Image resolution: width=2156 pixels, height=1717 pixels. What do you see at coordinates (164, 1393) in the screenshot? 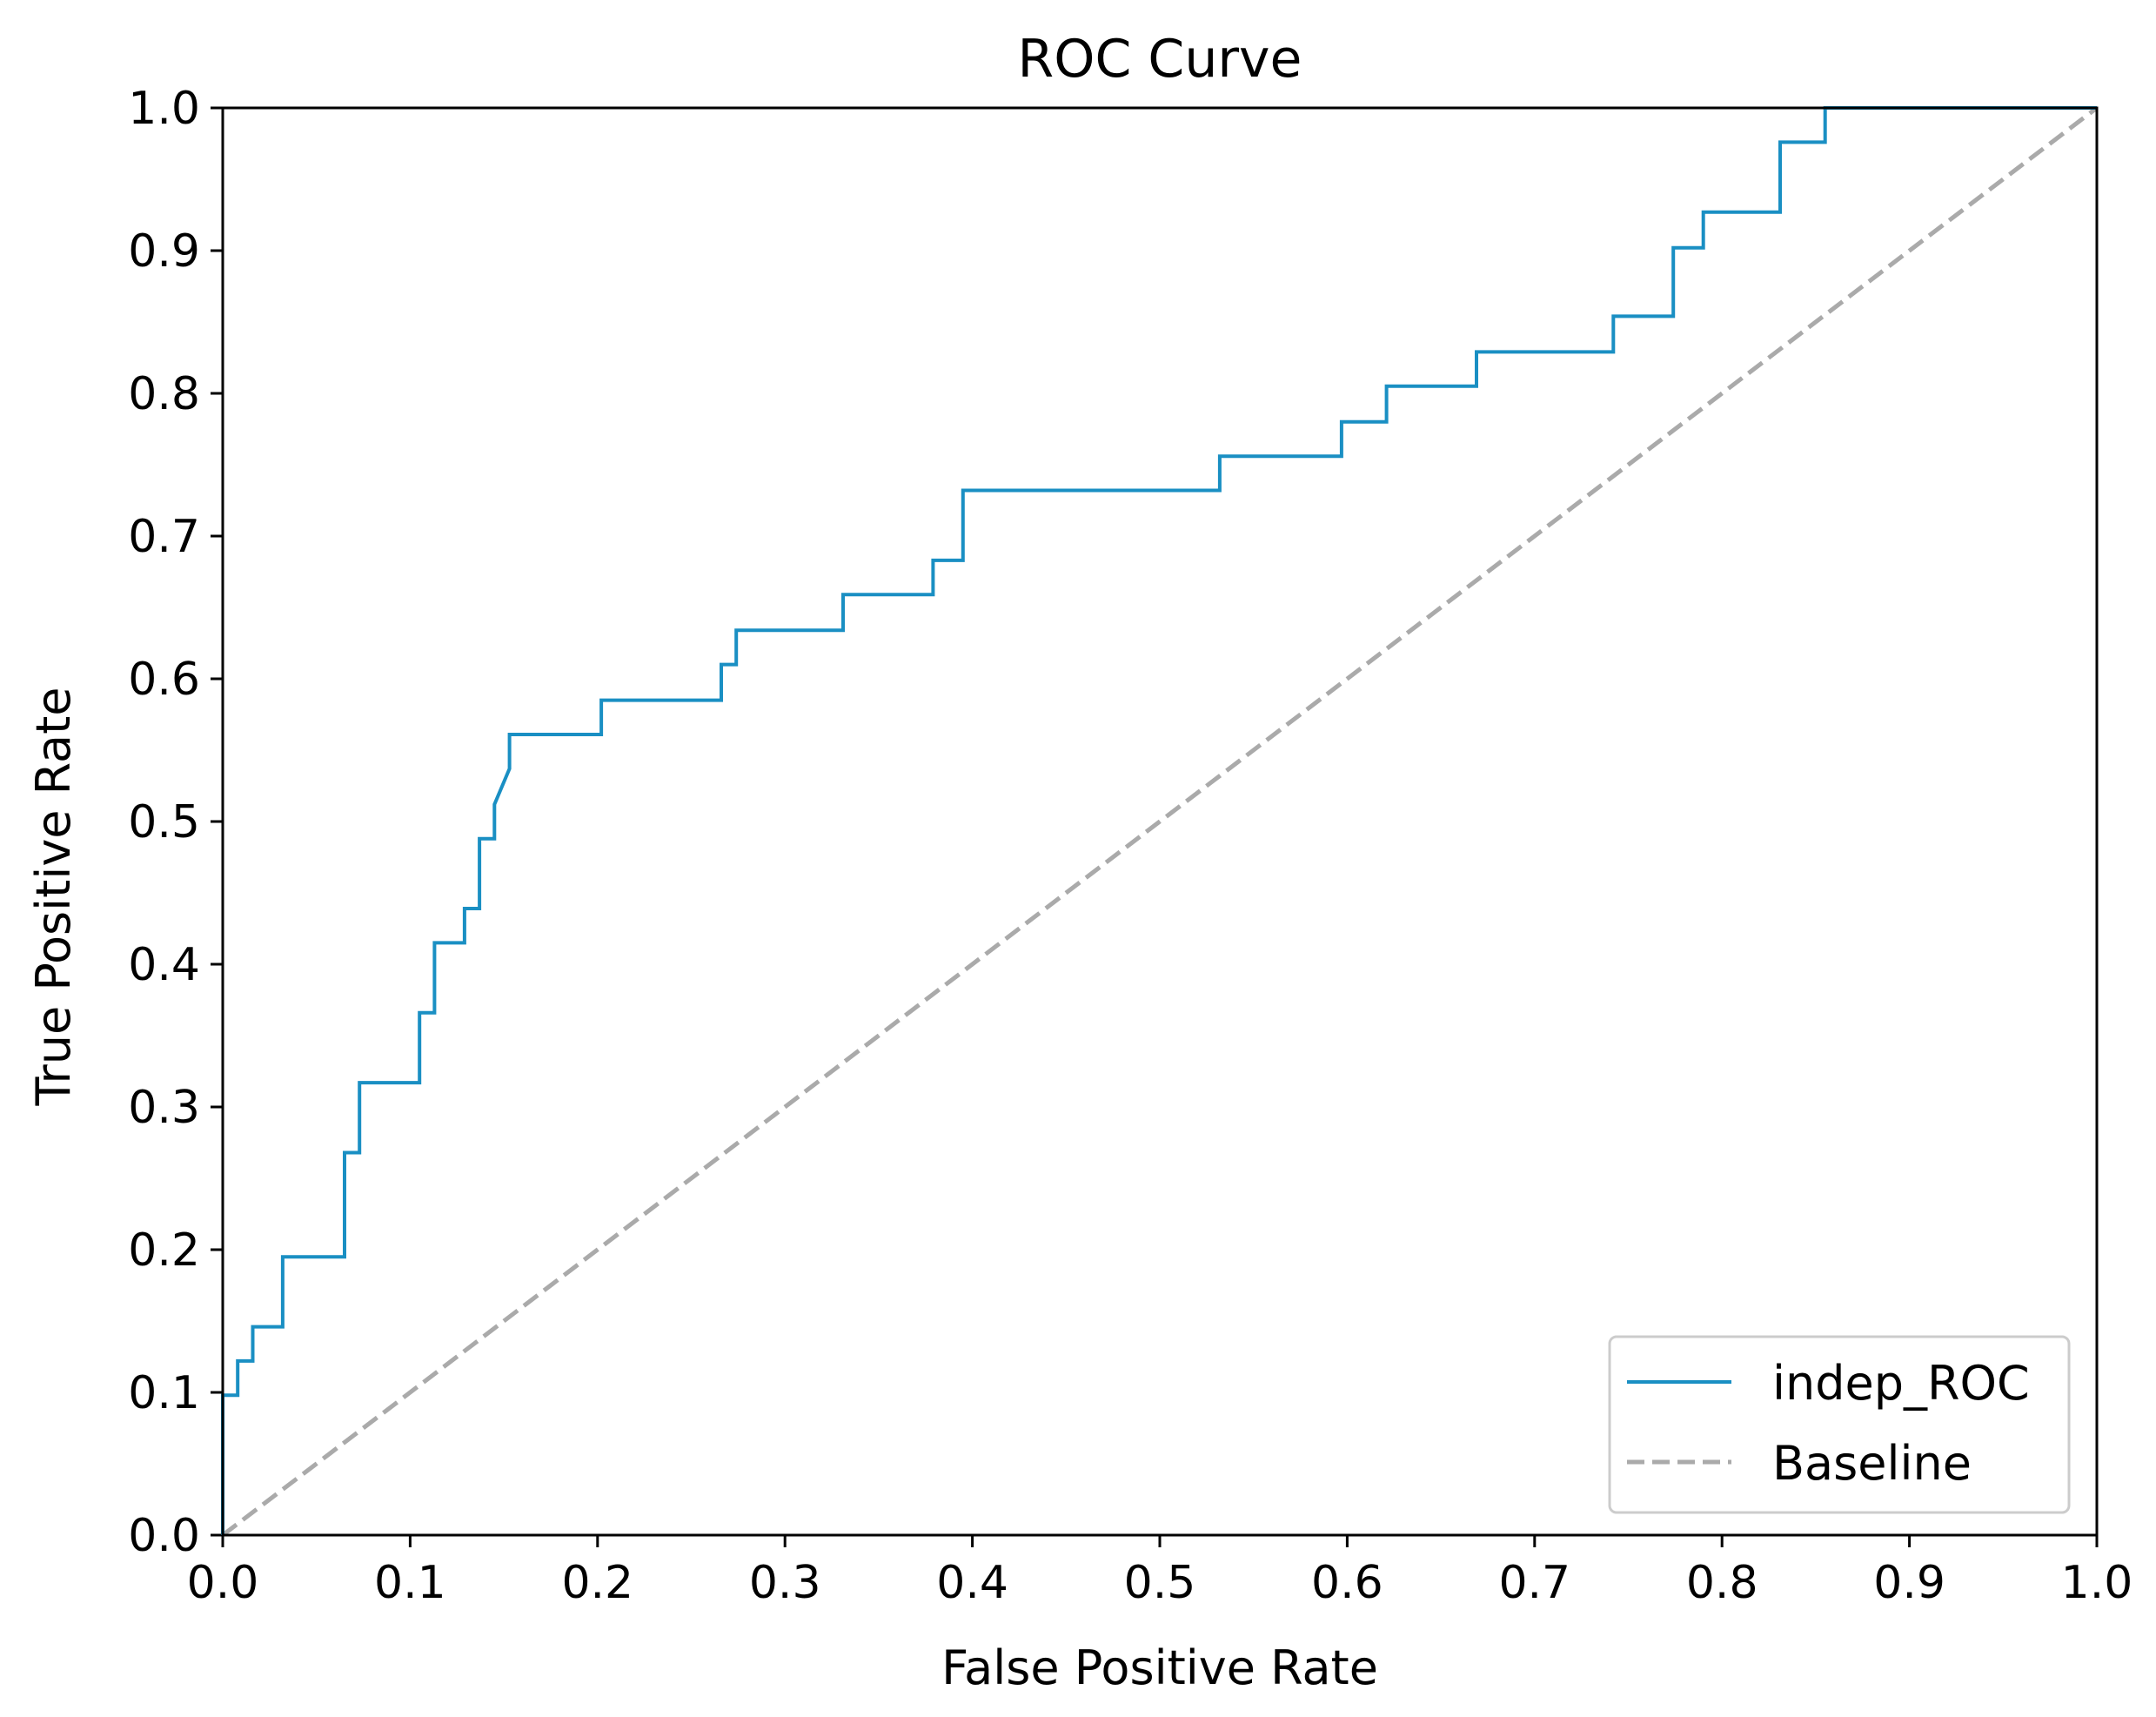
I see `y-tick-label: 0.1` at bounding box center [164, 1393].